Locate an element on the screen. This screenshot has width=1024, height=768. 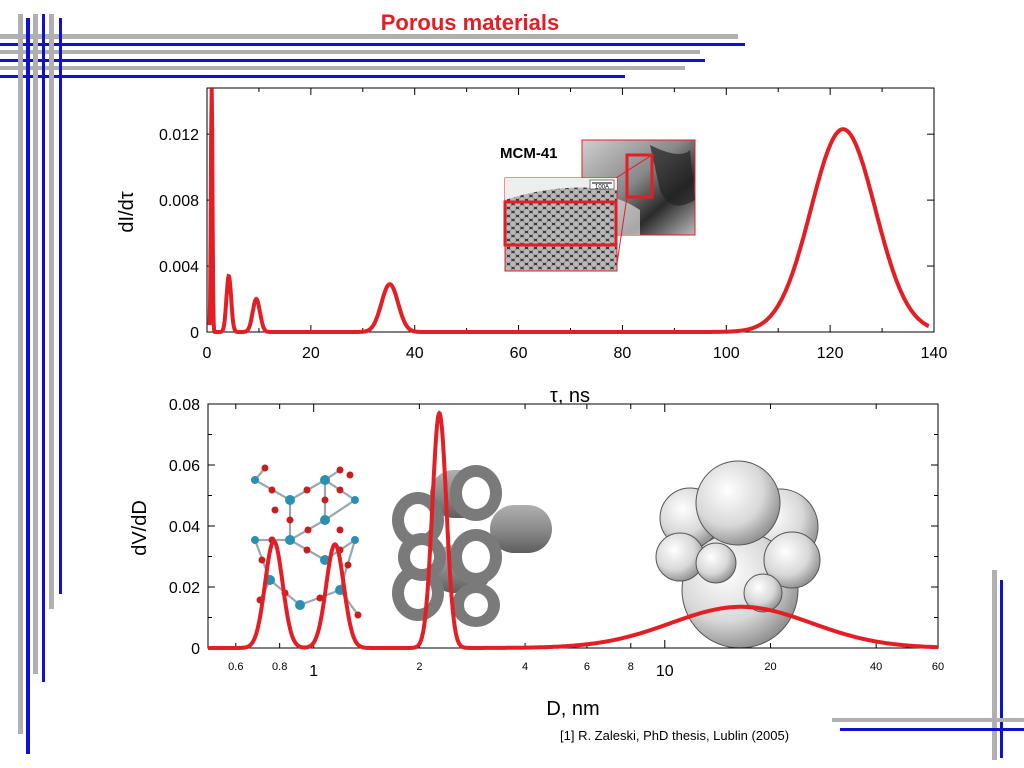
x-tick-label: 6 is located at coordinates (587, 667).